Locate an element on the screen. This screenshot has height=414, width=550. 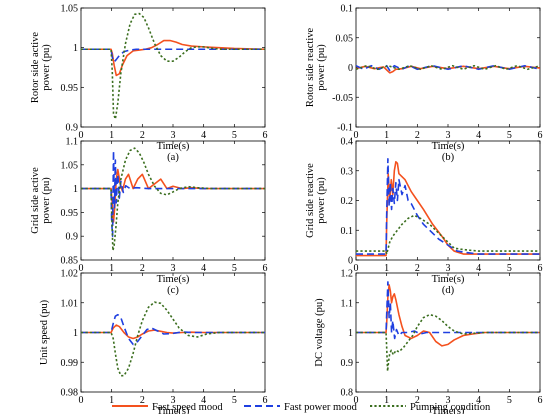
panel-label: (a) is located at coordinates (173, 157).